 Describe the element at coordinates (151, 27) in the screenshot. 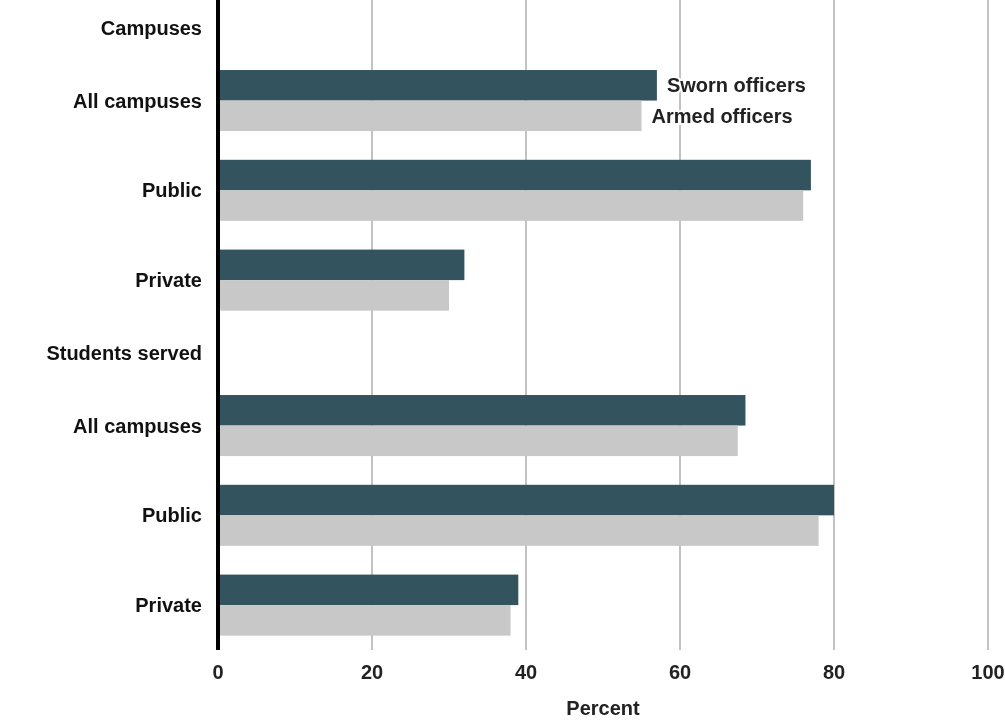

I see `y-tick-label: Campuses` at that location.